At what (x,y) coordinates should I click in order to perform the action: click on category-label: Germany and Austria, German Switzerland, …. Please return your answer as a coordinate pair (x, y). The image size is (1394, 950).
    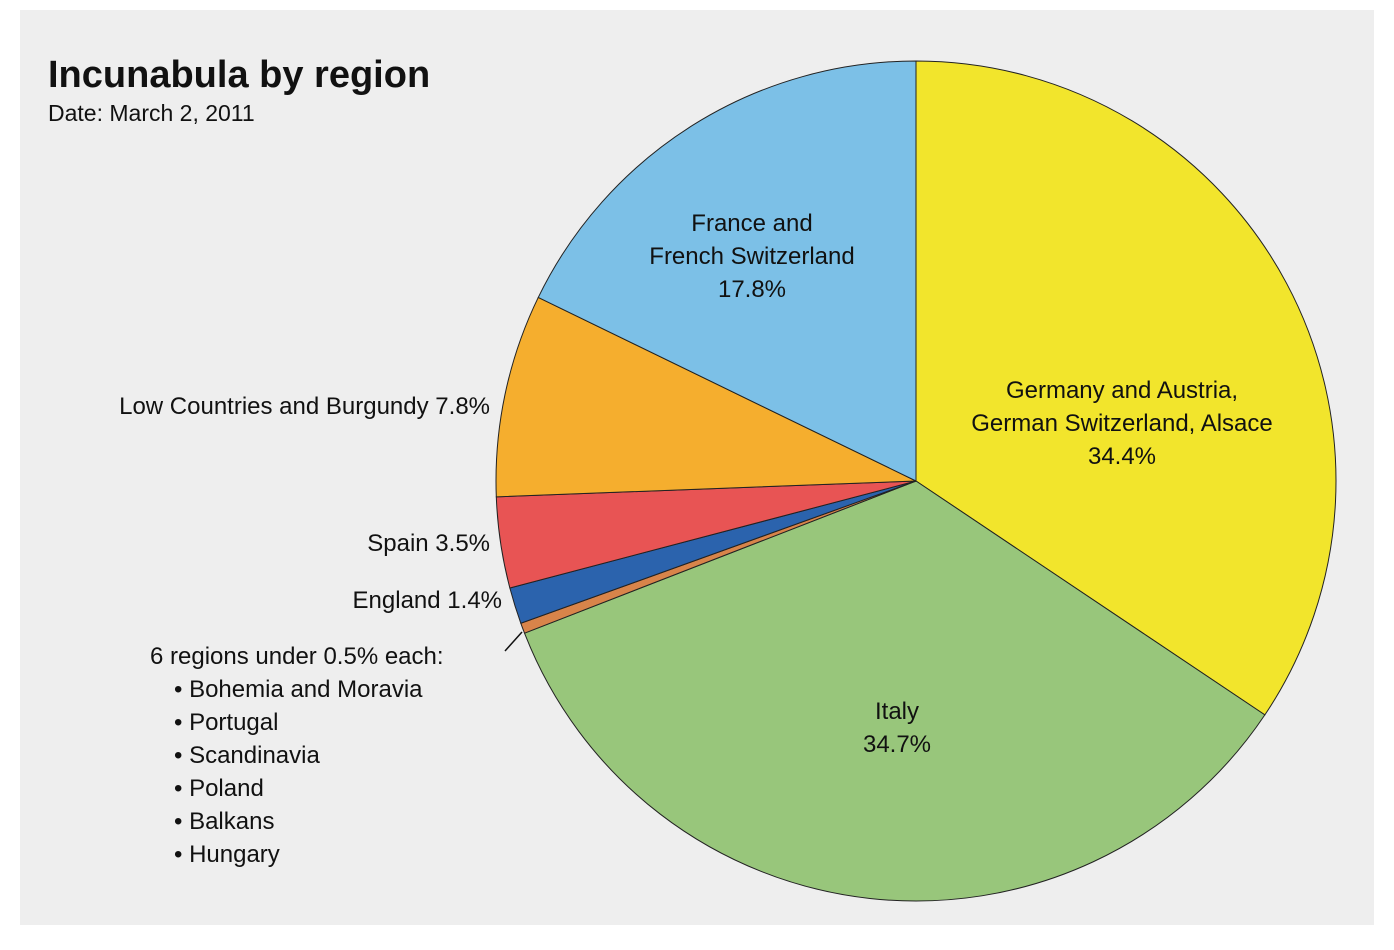
    Looking at the image, I should click on (1121, 407).